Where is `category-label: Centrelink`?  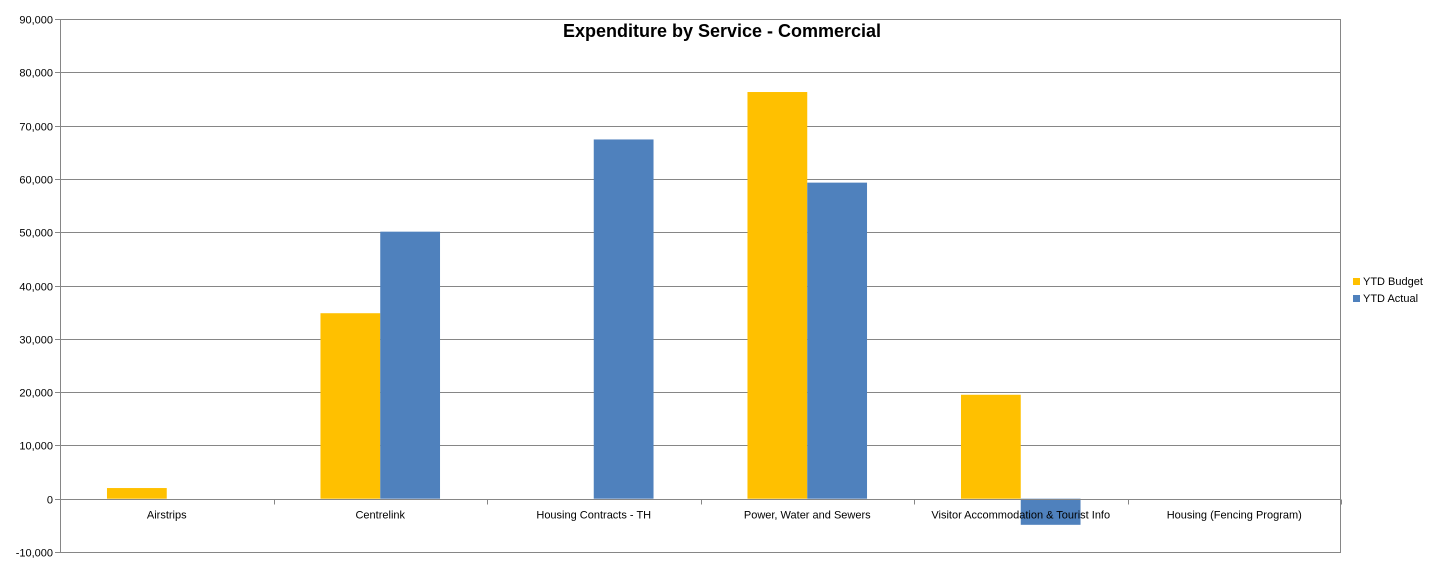
category-label: Centrelink is located at coordinates (380, 516).